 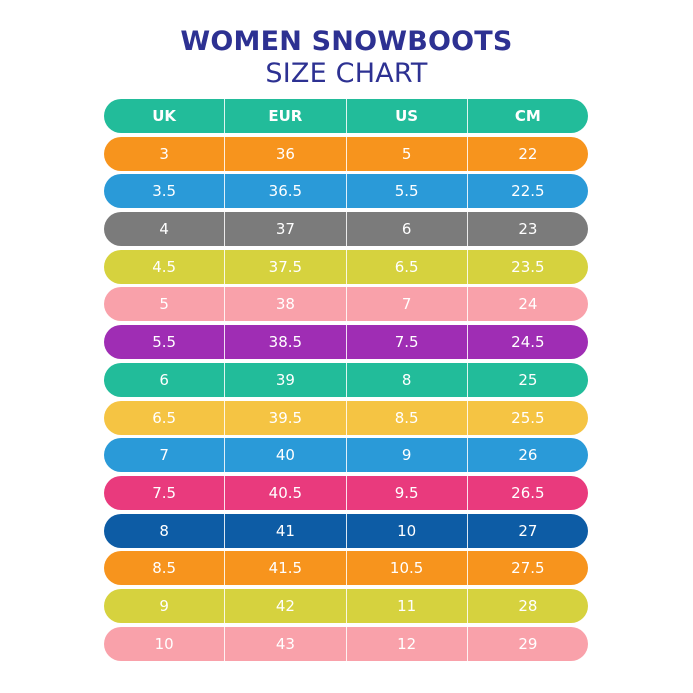 What do you see at coordinates (527, 568) in the screenshot?
I see `table-cell-cm: 27.5` at bounding box center [527, 568].